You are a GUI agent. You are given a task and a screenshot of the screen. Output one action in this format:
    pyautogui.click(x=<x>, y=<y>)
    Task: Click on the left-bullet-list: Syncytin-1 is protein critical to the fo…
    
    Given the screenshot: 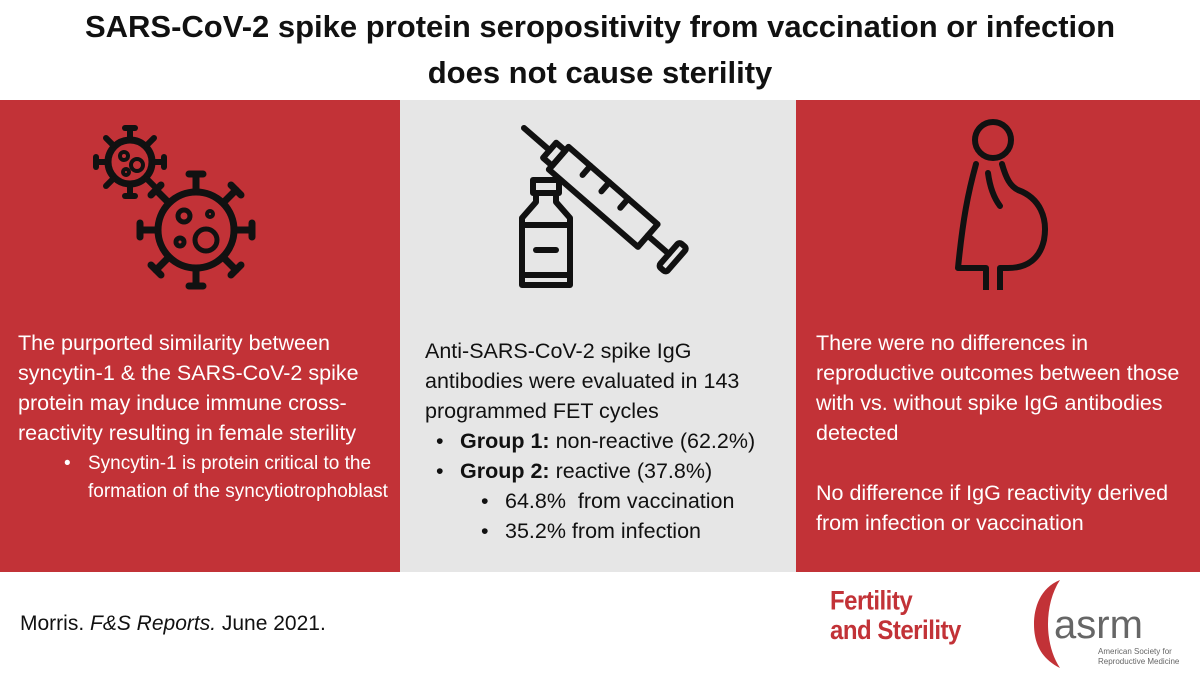 What is the action you would take?
    pyautogui.click(x=226, y=478)
    